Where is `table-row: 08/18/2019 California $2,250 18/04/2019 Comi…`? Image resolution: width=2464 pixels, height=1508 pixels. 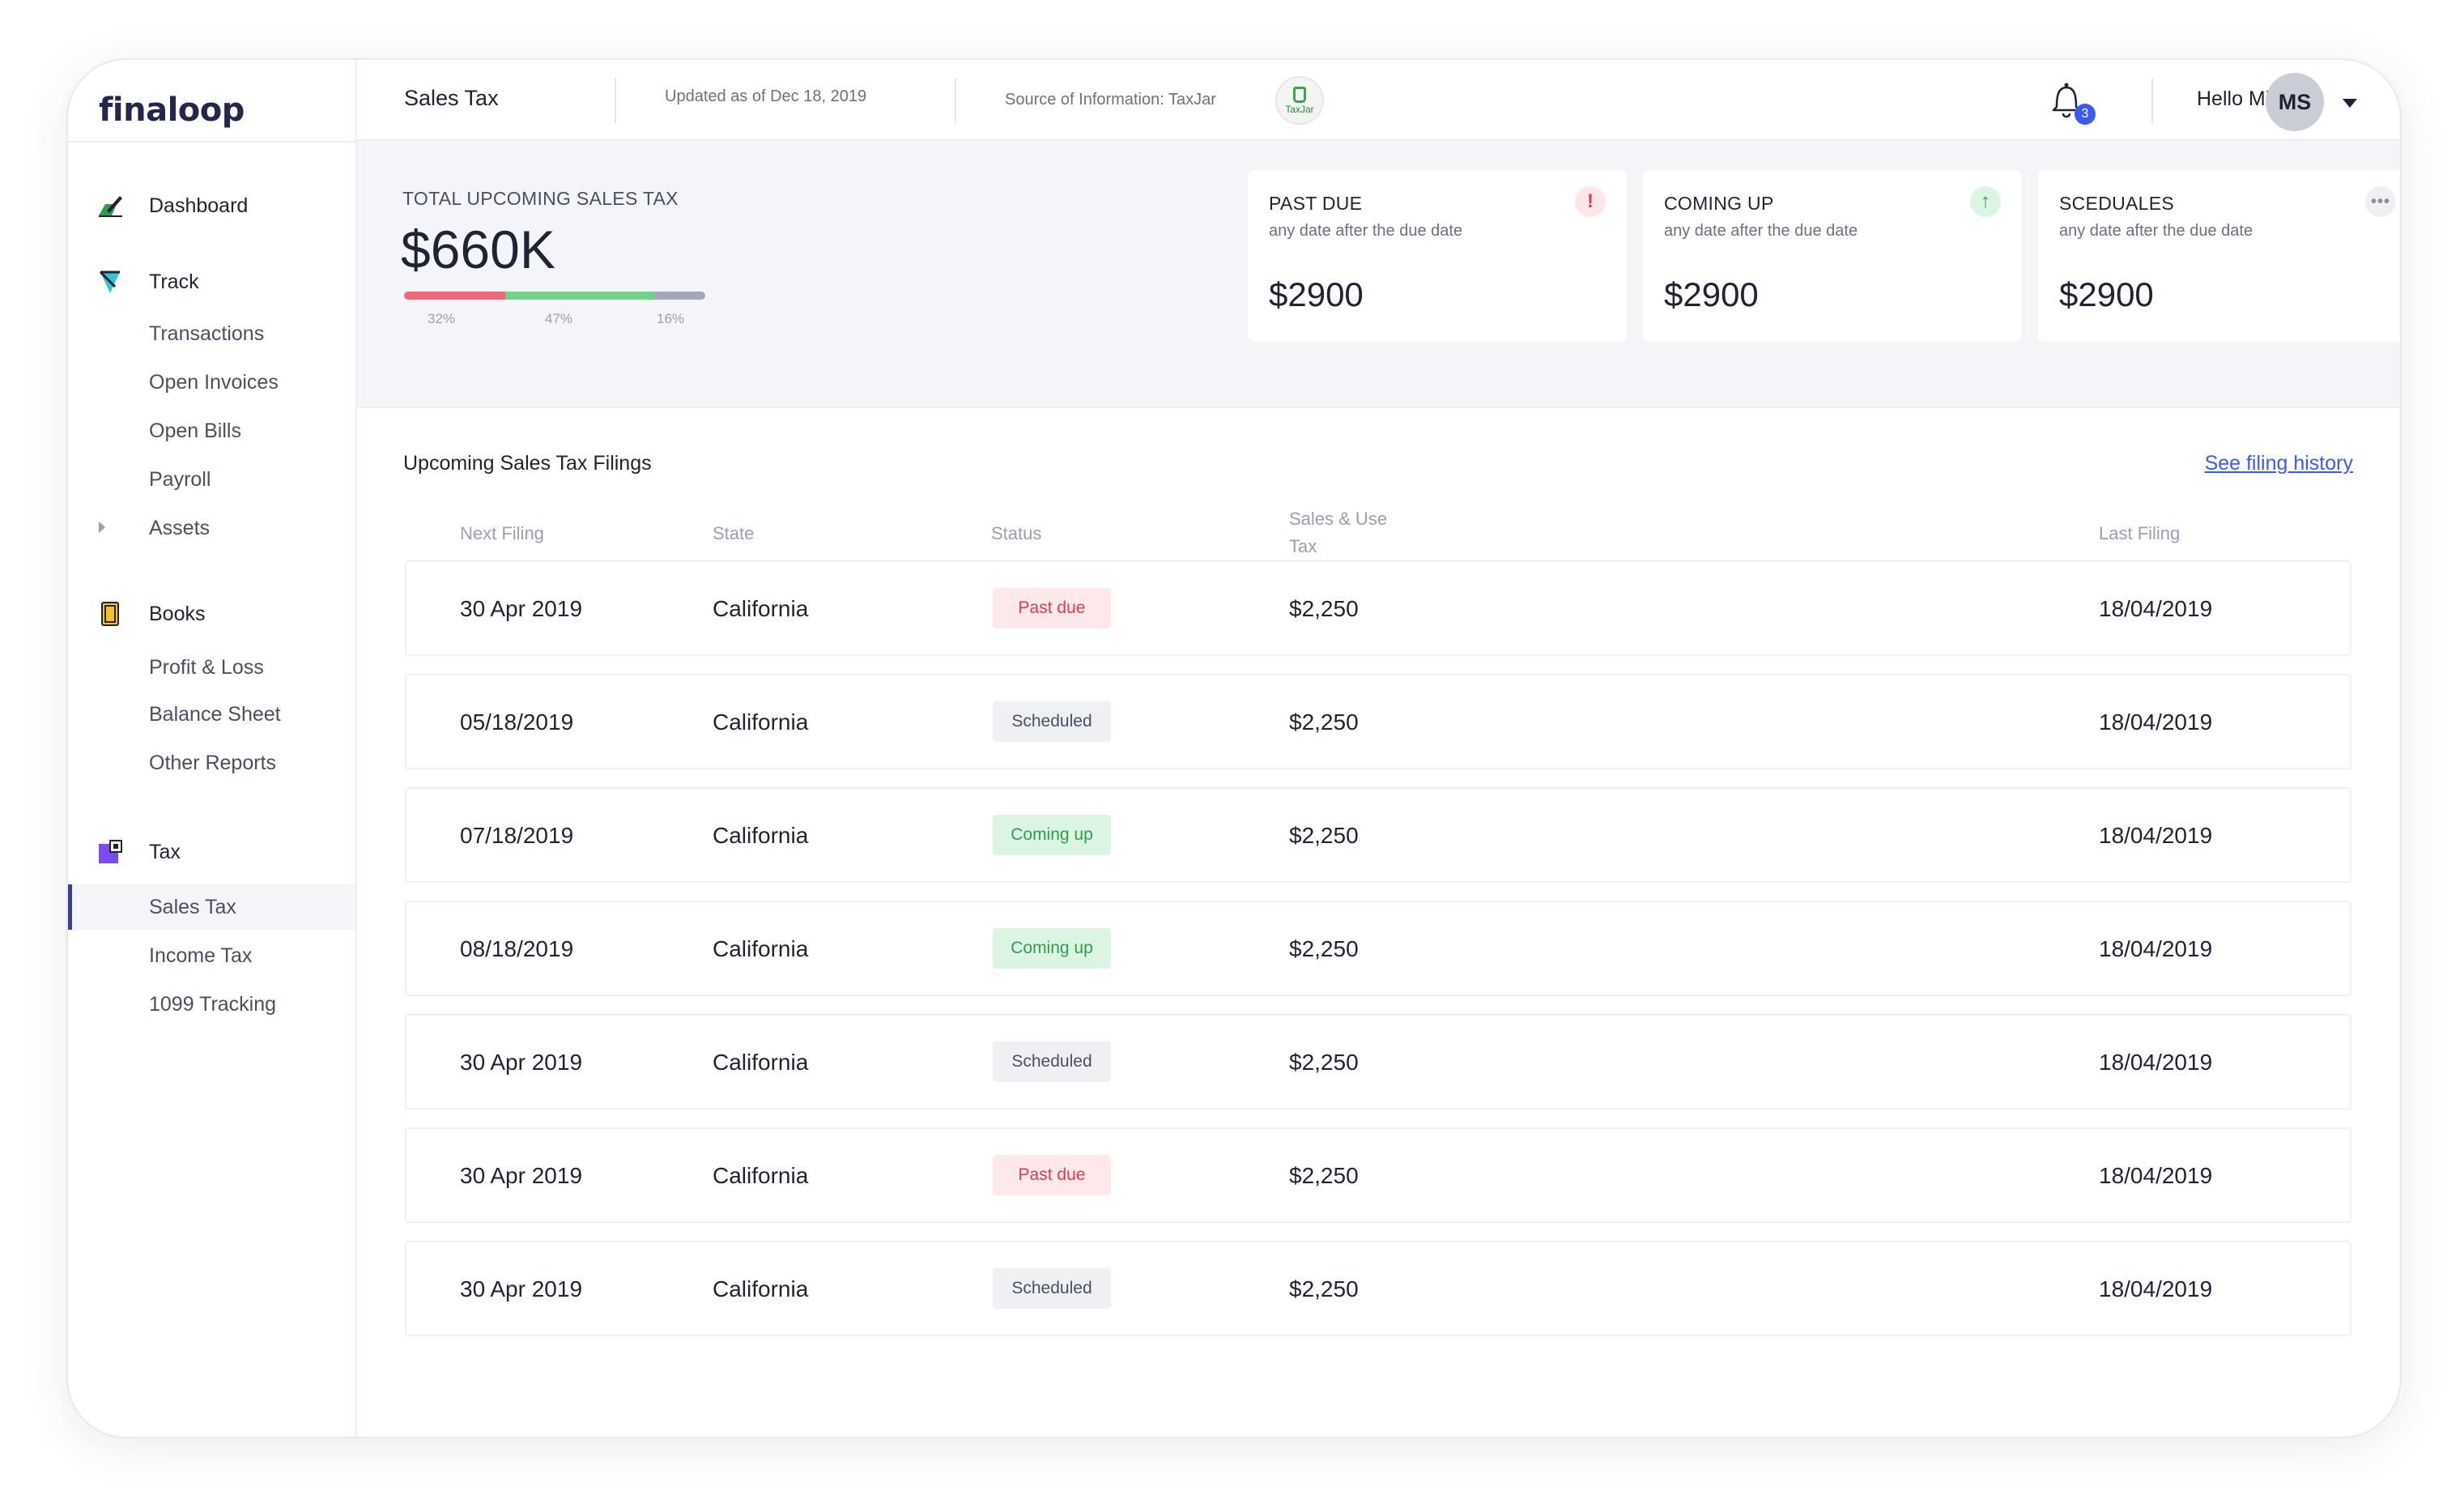 table-row: 08/18/2019 California $2,250 18/04/2019 Comi… is located at coordinates (1378, 949).